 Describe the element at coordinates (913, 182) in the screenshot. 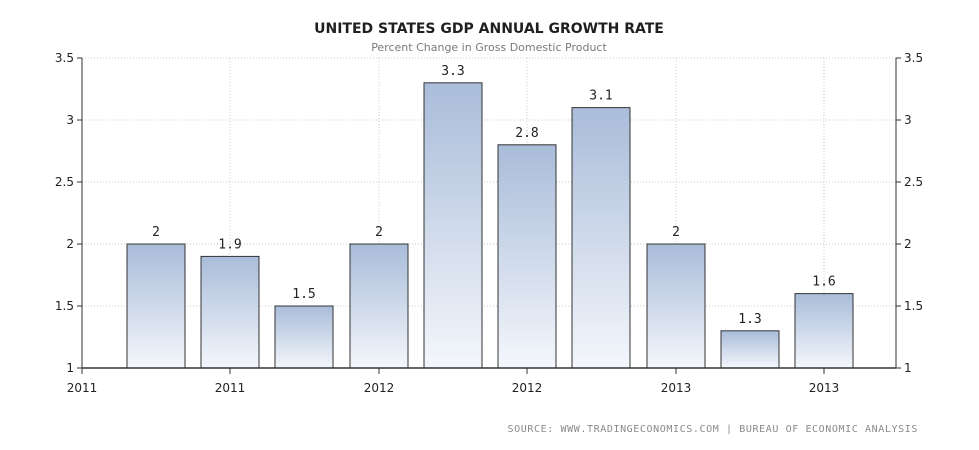

I see `y-tick-label-right: 2.5` at that location.